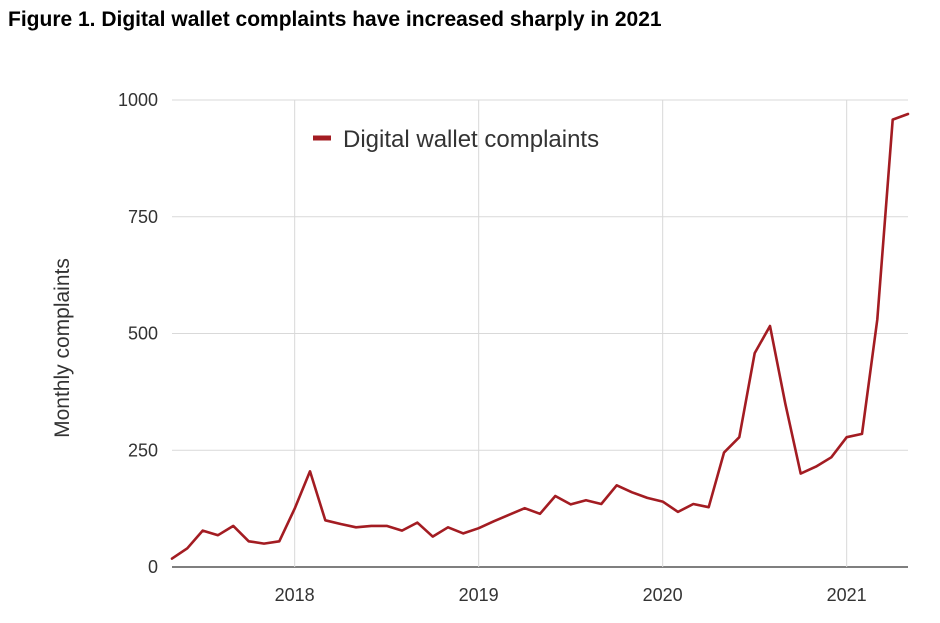  What do you see at coordinates (663, 595) in the screenshot?
I see `x-tick-label: 2020` at bounding box center [663, 595].